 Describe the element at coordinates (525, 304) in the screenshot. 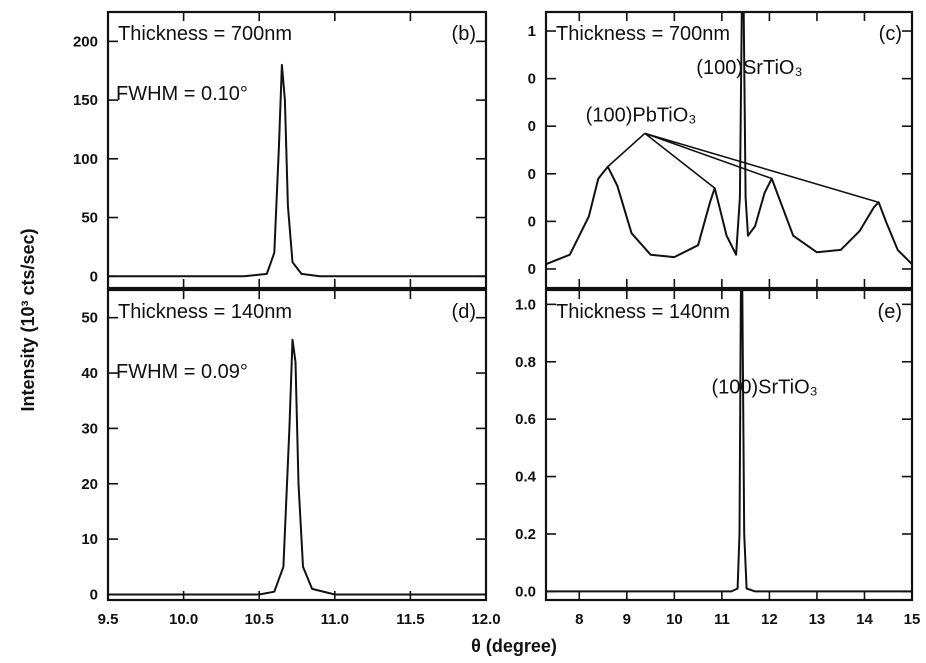

I see `y-tick-label: 1.0` at that location.